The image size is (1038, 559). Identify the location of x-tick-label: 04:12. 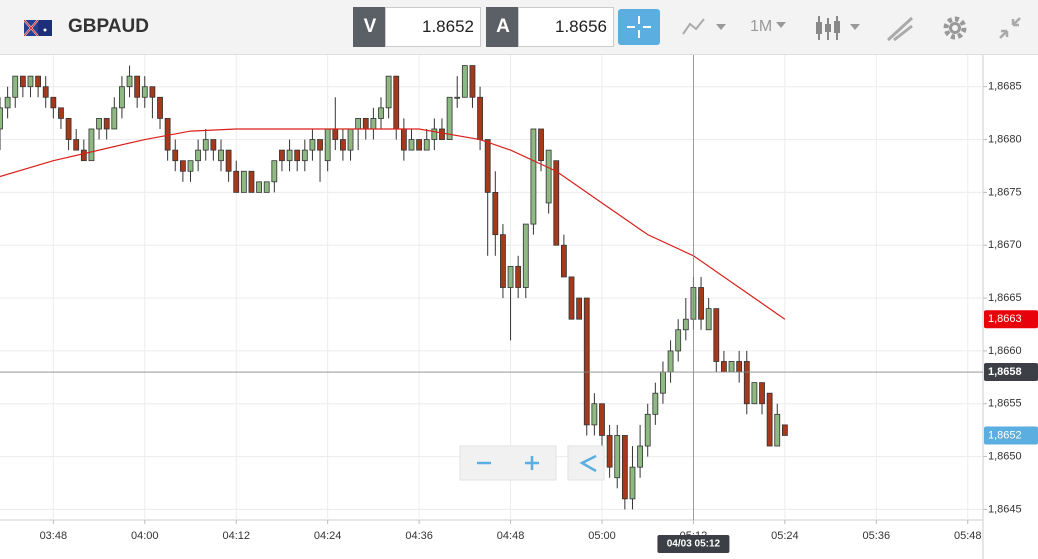
(236, 536).